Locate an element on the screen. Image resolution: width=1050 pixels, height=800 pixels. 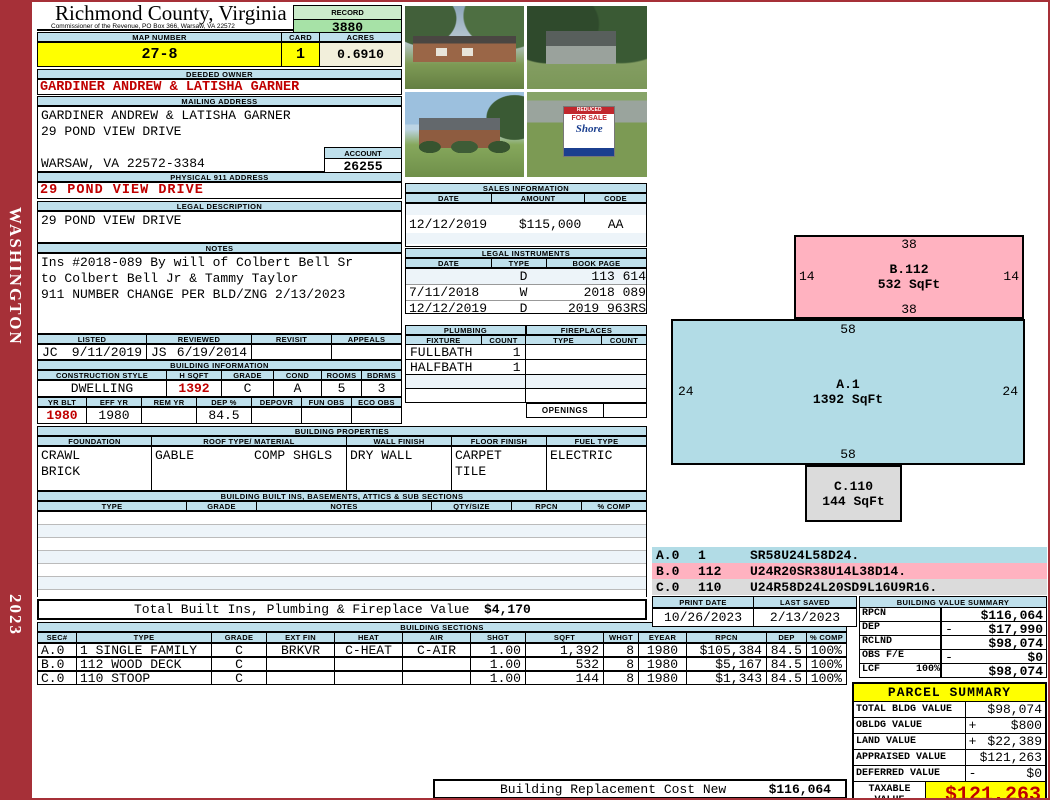
bsec-h-comp: % COMP is located at coordinates (827, 637).